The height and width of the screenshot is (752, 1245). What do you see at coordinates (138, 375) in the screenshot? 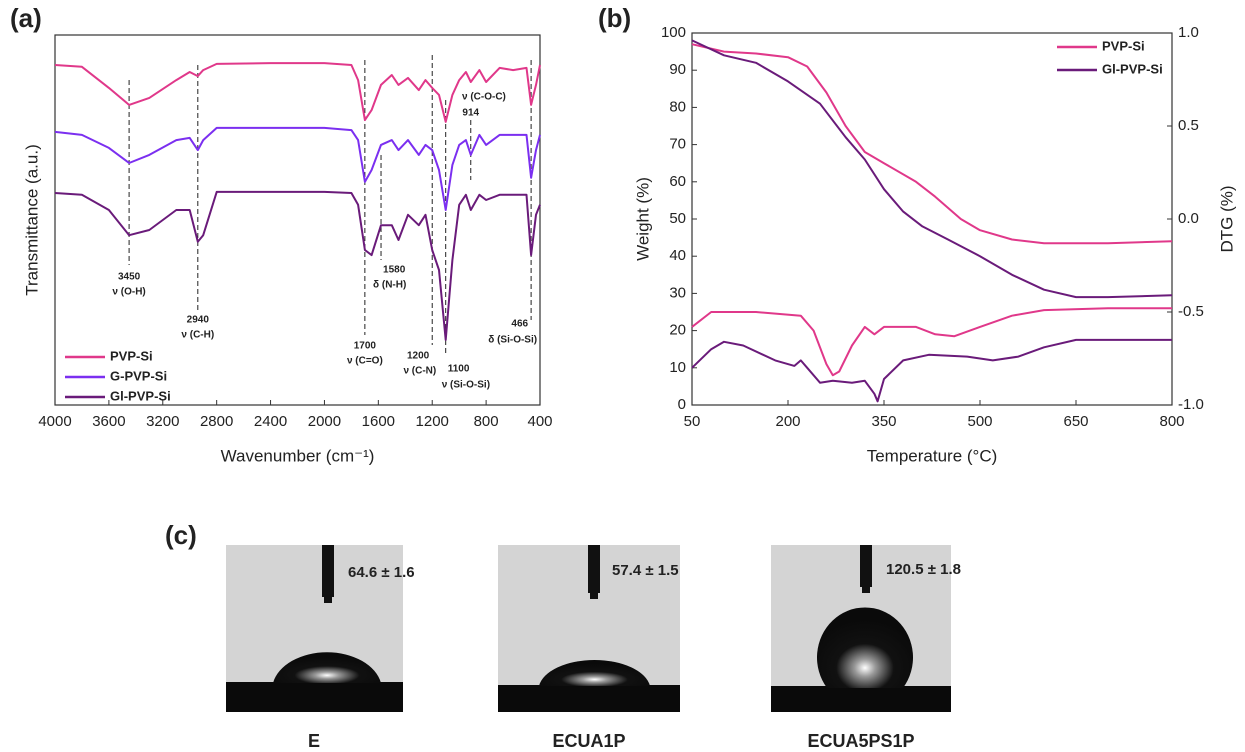
I see `legend-label: G-PVP-Si` at bounding box center [138, 375].